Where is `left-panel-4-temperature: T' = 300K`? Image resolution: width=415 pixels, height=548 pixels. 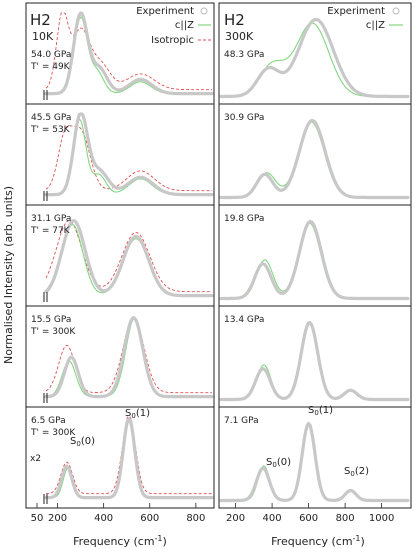 left-panel-4-temperature: T' = 300K is located at coordinates (53, 332).